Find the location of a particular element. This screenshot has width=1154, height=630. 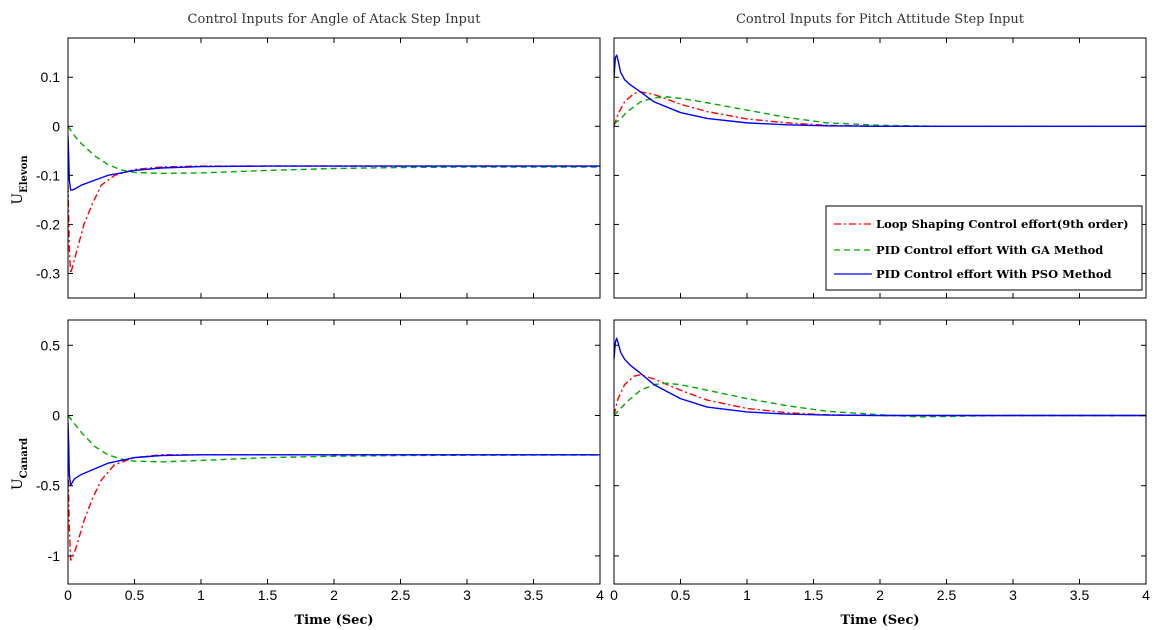

series-line-loop-shaping-control-effort-9th-order is located at coordinates (334, 220).